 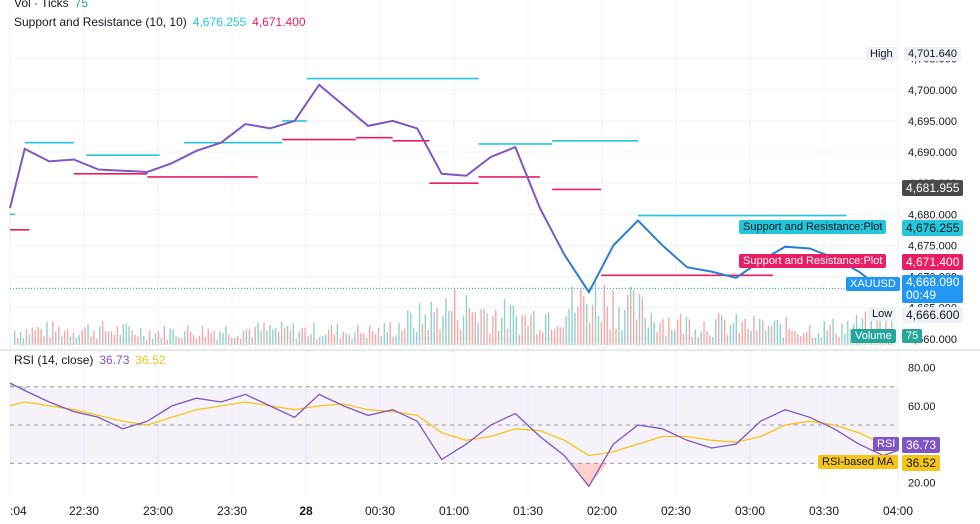 What do you see at coordinates (922, 369) in the screenshot?
I see `rsi-tick-label: 80.00` at bounding box center [922, 369].